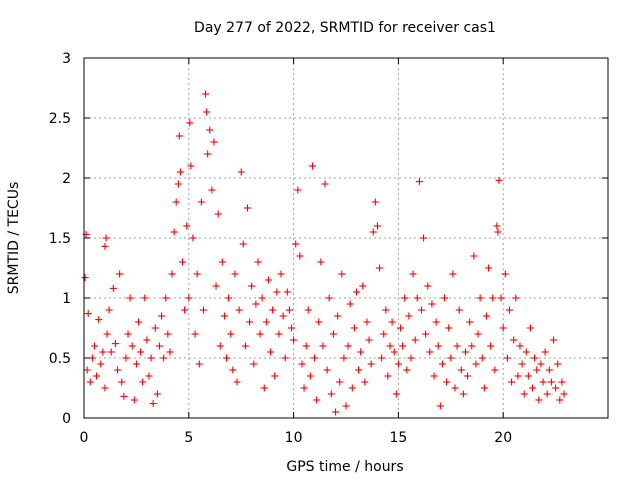  Describe the element at coordinates (296, 438) in the screenshot. I see `x-tick-labels: 0 5 10 15 20` at that location.